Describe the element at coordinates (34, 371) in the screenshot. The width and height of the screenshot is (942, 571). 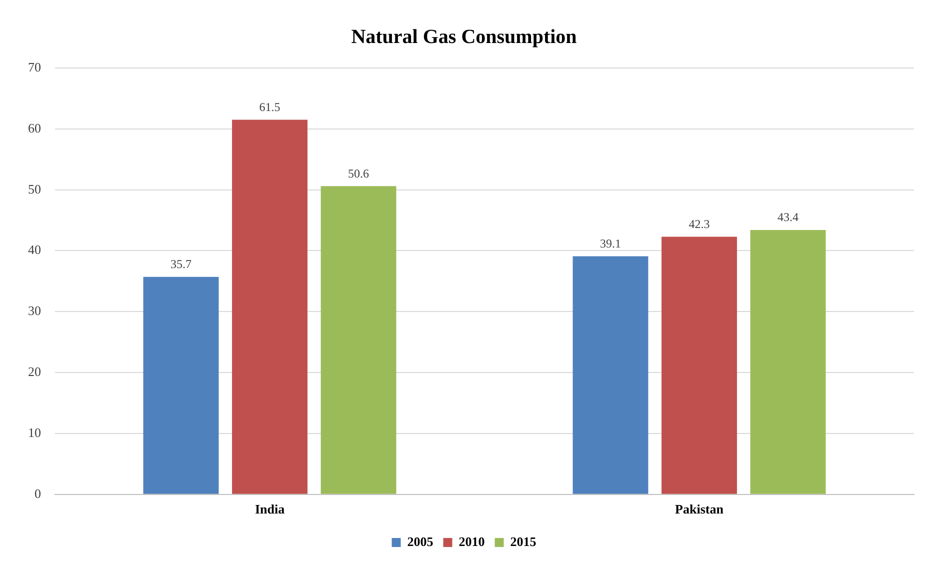
I see `y-tick-label: 20` at that location.